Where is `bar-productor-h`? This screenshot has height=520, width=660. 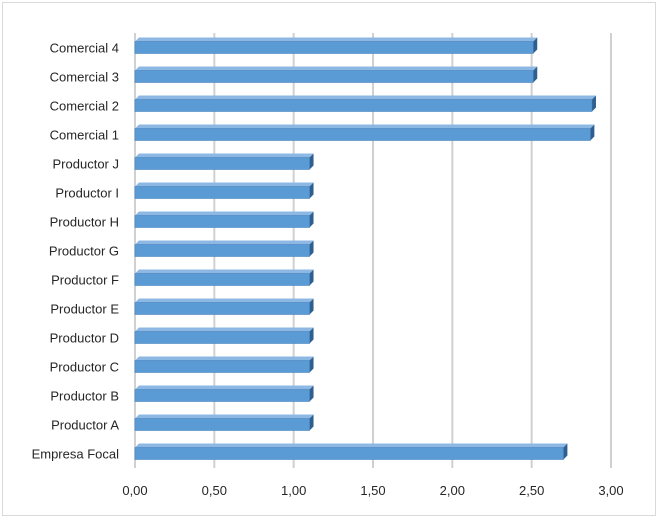 bar-productor-h is located at coordinates (224, 219).